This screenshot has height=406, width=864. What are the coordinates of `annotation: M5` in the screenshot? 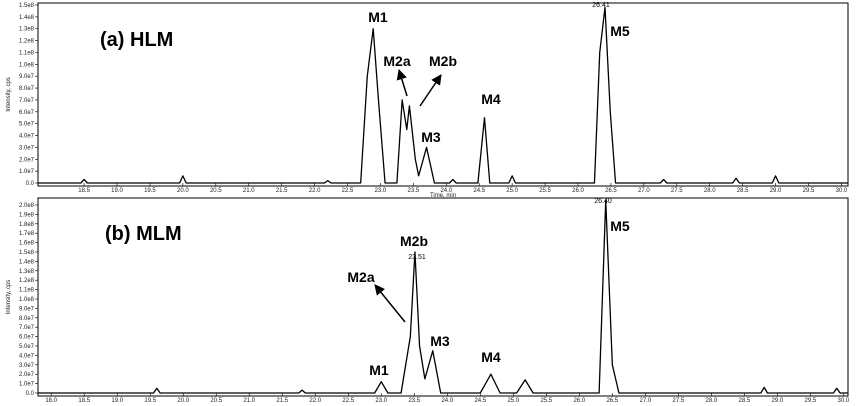 It's located at (620, 31).